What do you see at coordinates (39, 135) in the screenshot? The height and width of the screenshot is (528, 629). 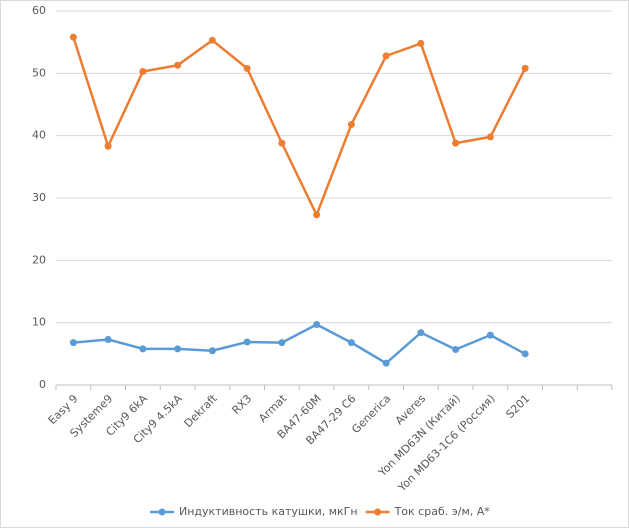 I see `y-tick-label: 40` at bounding box center [39, 135].